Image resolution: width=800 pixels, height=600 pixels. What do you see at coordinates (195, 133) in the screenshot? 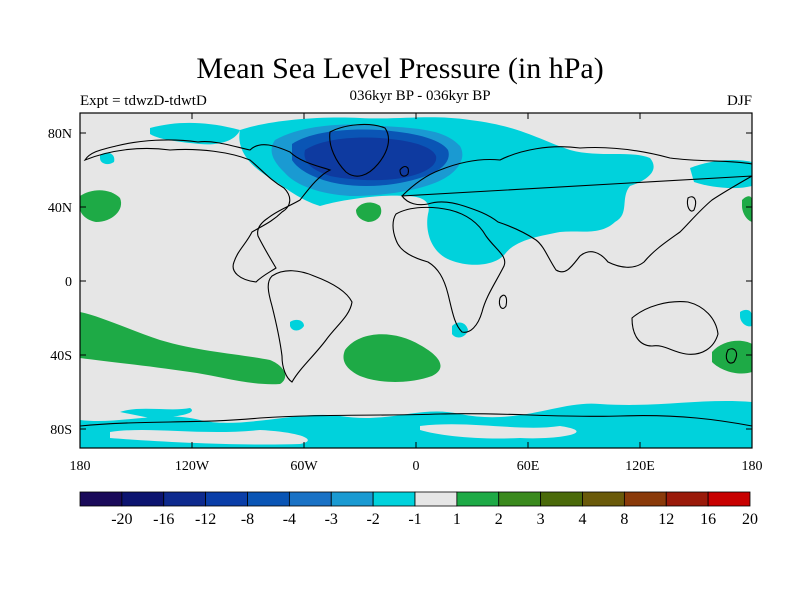
I see `arctic-canada-negative-anomaly` at bounding box center [195, 133].